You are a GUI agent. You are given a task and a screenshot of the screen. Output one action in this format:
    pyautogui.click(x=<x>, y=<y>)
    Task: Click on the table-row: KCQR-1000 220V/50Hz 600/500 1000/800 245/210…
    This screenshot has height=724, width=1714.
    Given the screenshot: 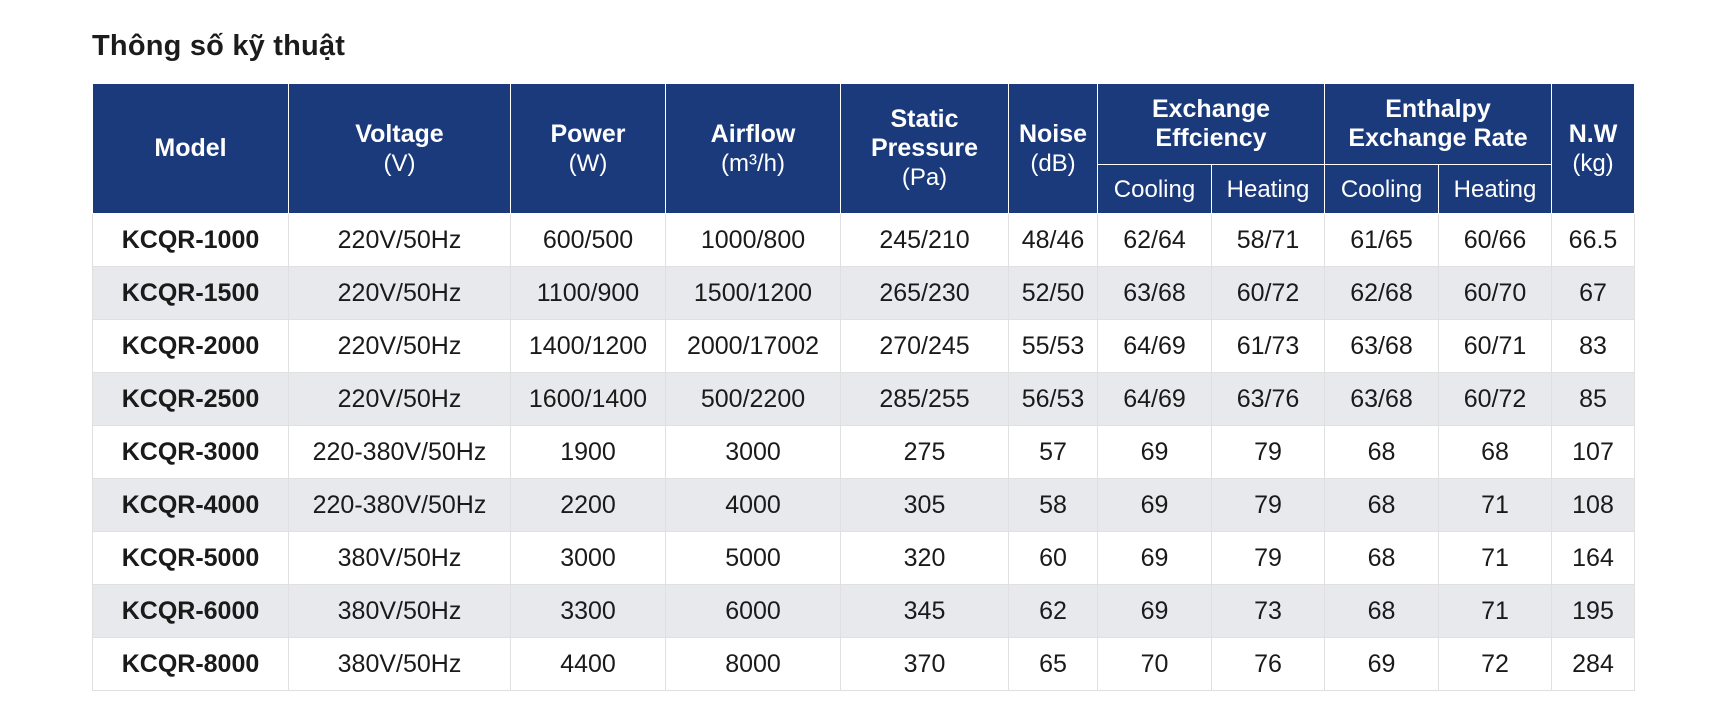 What is the action you would take?
    pyautogui.click(x=864, y=240)
    